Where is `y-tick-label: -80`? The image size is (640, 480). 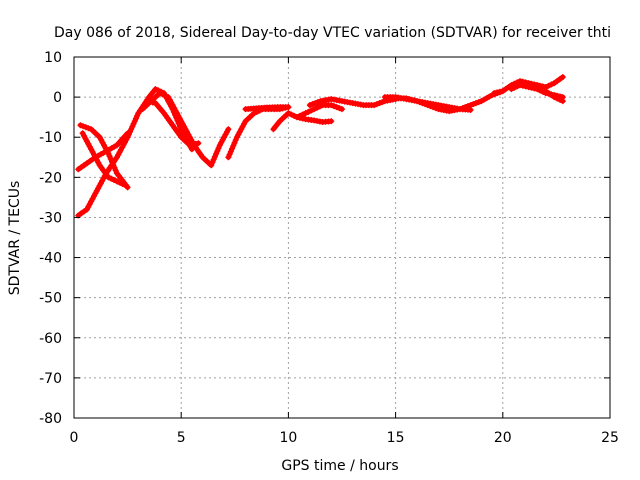
y-tick-label: -80 is located at coordinates (50, 419).